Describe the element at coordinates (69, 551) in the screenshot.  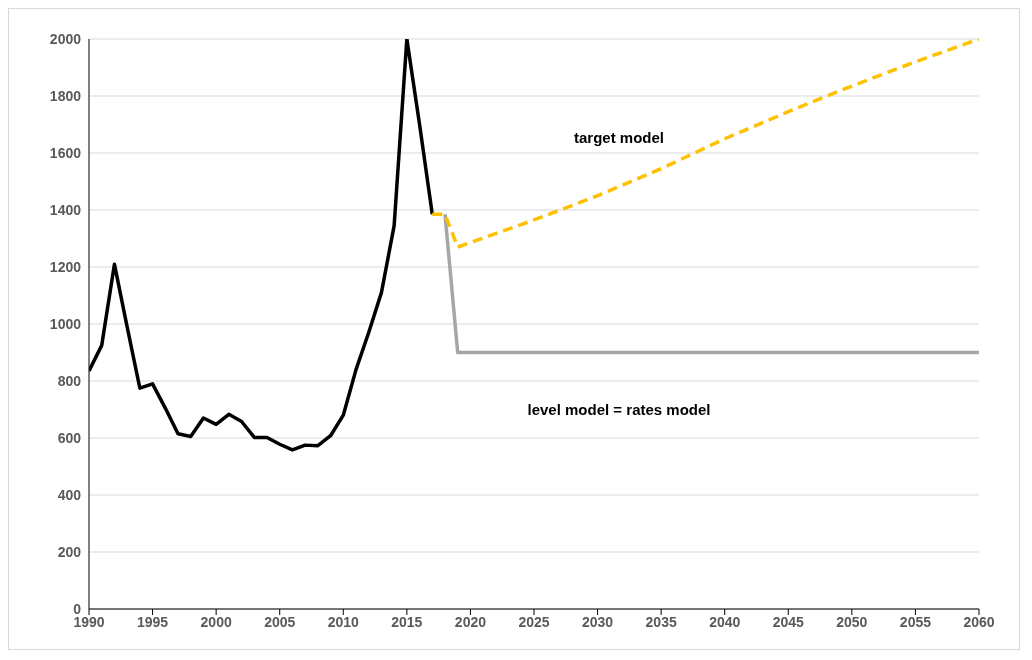
I see `y-tick-label: 200` at that location.